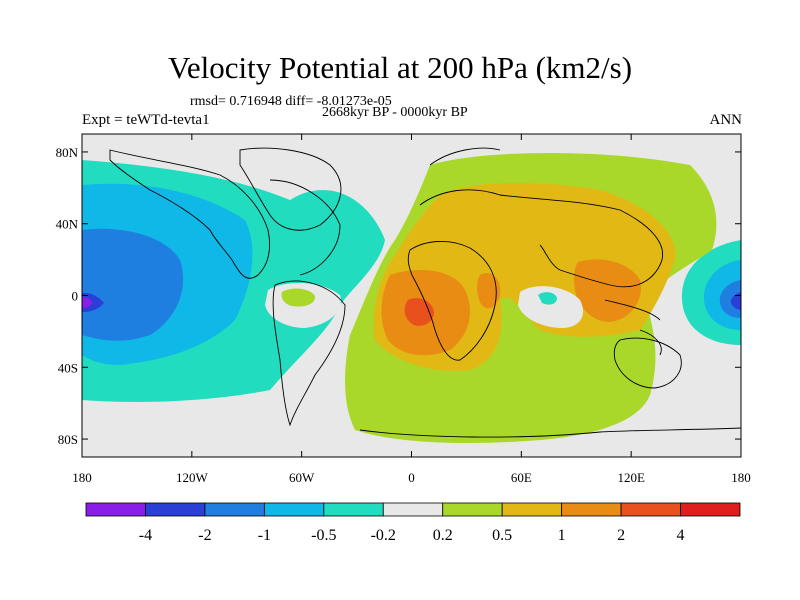  What do you see at coordinates (502, 535) in the screenshot?
I see `colorbar-label: 0.5` at bounding box center [502, 535].